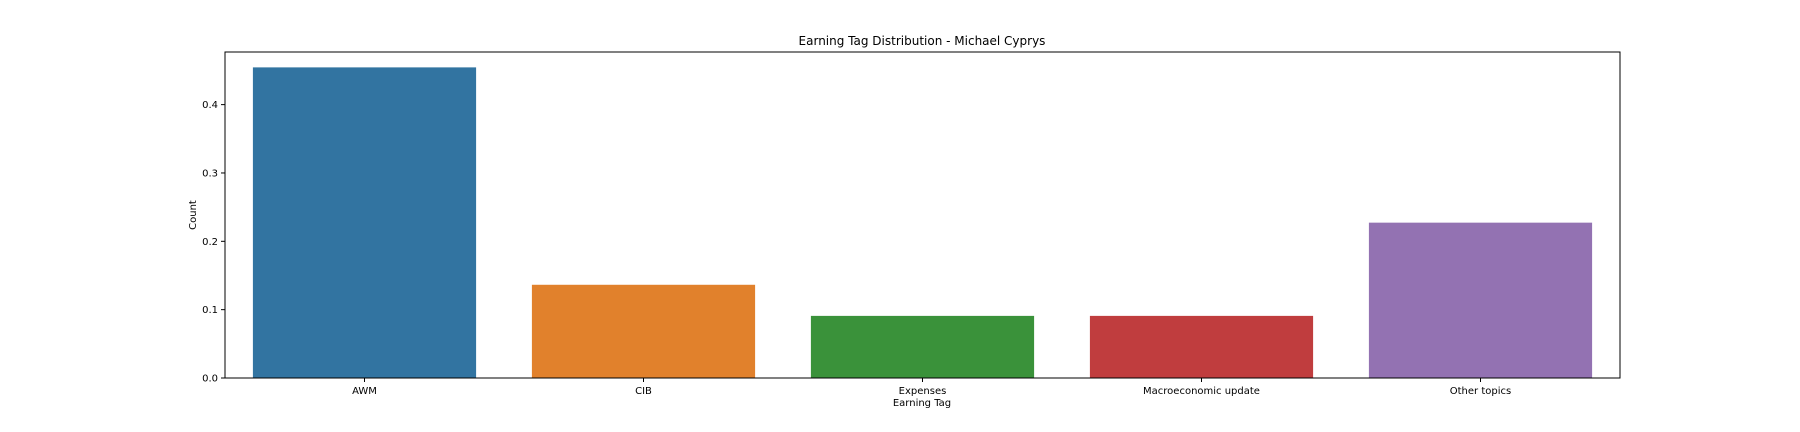 The image size is (1800, 432). What do you see at coordinates (193, 215) in the screenshot?
I see `y-axis-label: Count` at bounding box center [193, 215].